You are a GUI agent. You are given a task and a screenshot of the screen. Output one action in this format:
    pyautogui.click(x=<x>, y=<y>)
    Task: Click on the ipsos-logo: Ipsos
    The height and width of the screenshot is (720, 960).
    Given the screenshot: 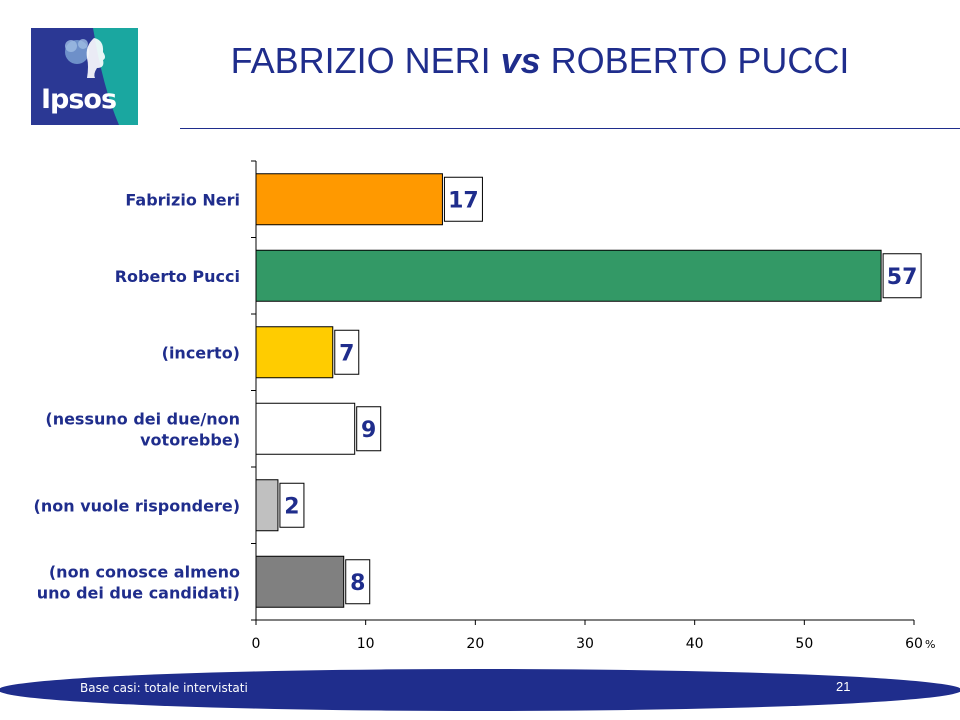 What is the action you would take?
    pyautogui.click(x=84, y=76)
    